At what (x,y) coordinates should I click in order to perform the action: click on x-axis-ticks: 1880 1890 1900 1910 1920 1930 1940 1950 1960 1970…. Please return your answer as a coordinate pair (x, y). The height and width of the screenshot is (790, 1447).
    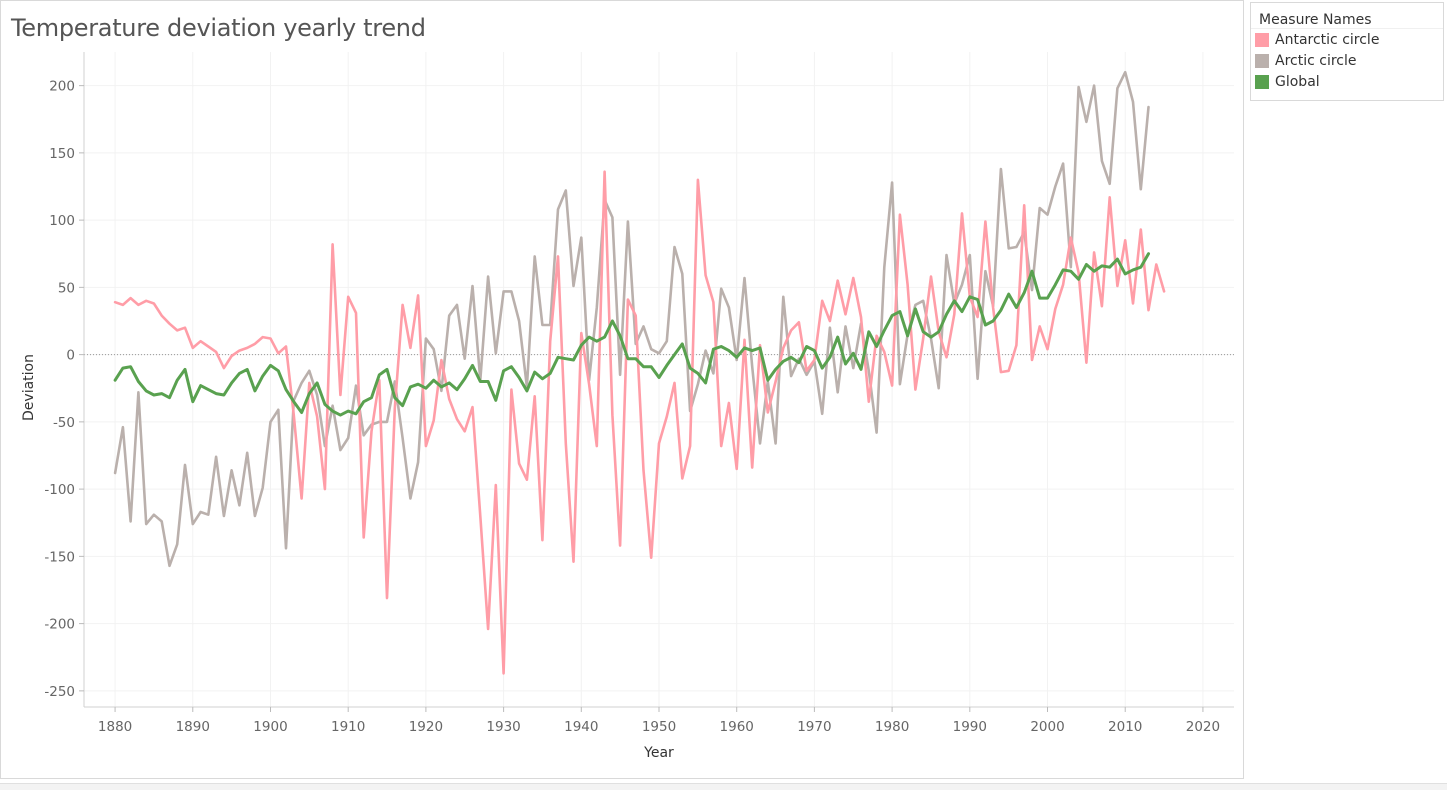
    Looking at the image, I should click on (659, 721).